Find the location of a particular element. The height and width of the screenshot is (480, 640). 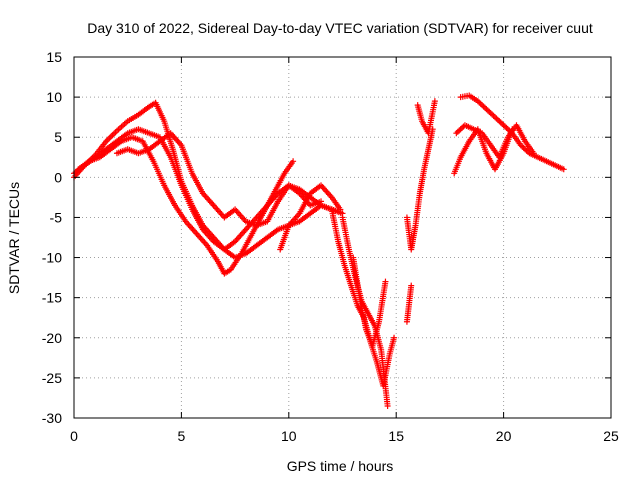

y-tick-label: 0 is located at coordinates (58, 177).